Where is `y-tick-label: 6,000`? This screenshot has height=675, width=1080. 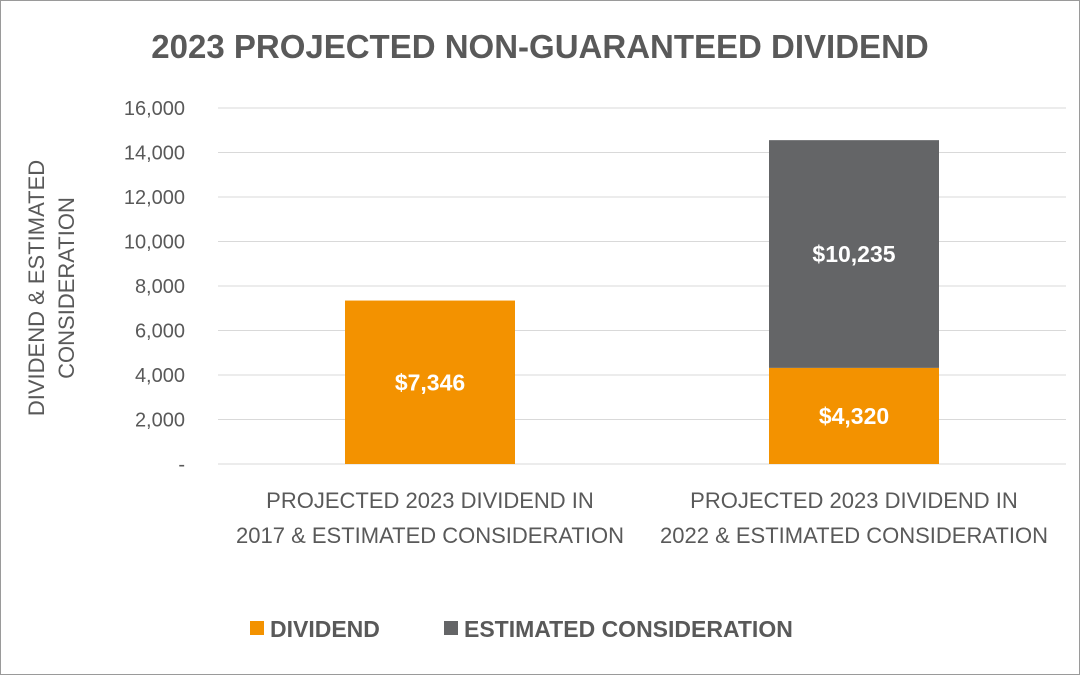
y-tick-label: 6,000 is located at coordinates (160, 332).